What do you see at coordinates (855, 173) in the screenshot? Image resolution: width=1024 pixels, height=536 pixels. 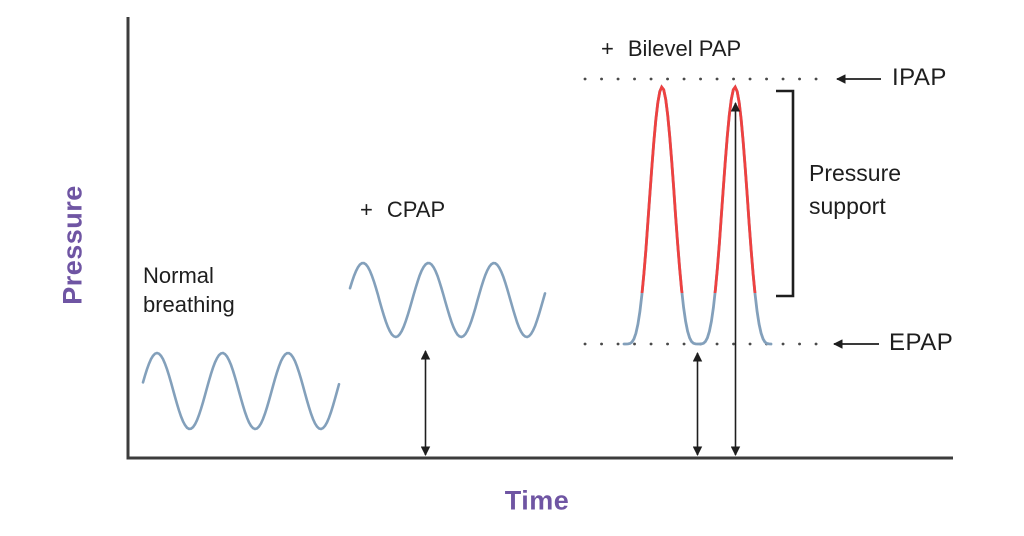 I see `pressure-support-label-line1: Pressure` at bounding box center [855, 173].